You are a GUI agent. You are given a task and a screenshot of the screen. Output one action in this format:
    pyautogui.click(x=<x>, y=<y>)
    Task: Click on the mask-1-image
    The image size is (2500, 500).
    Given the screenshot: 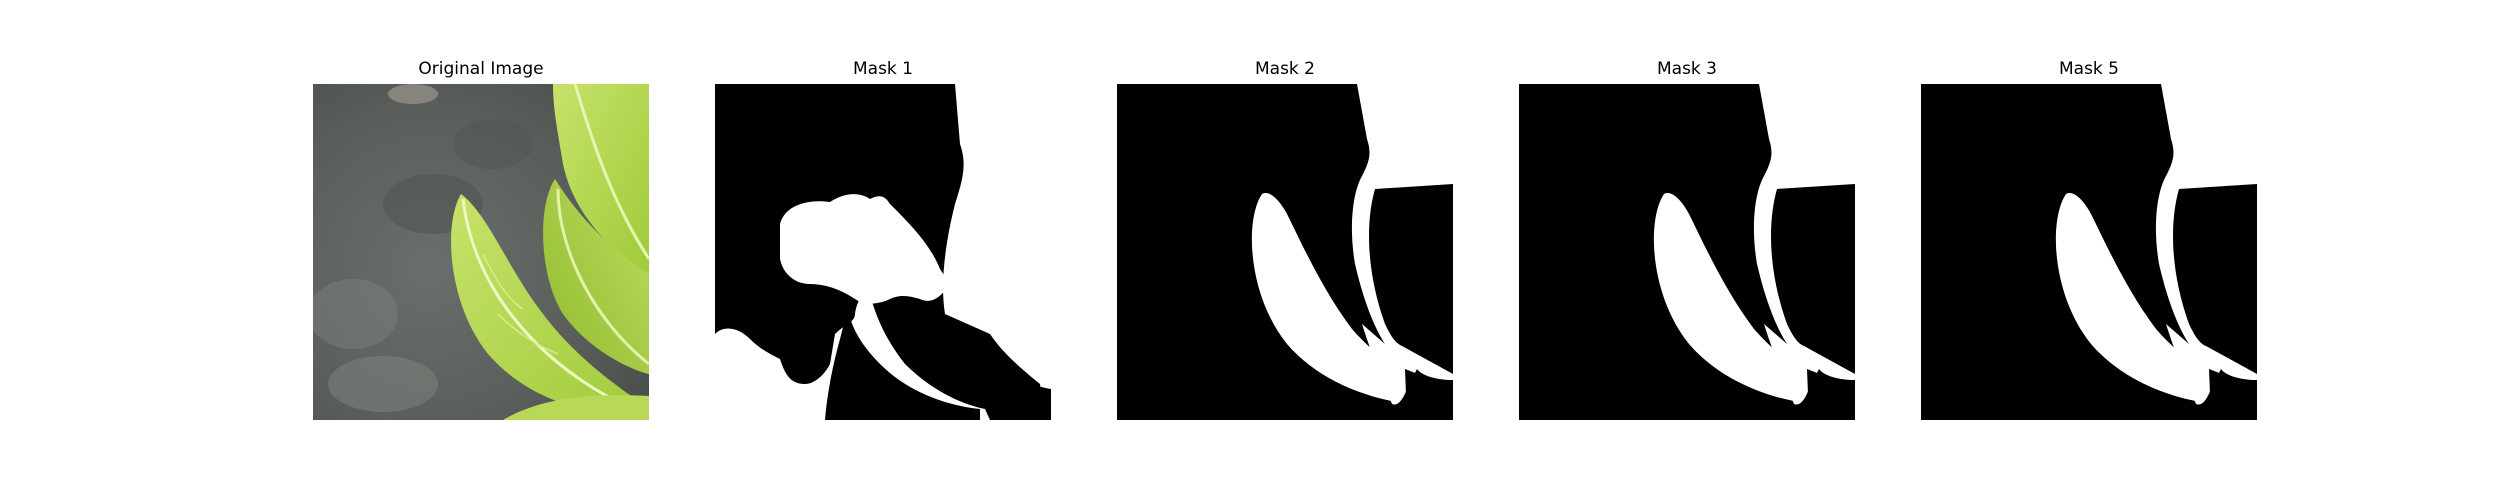 What is the action you would take?
    pyautogui.click(x=883, y=252)
    